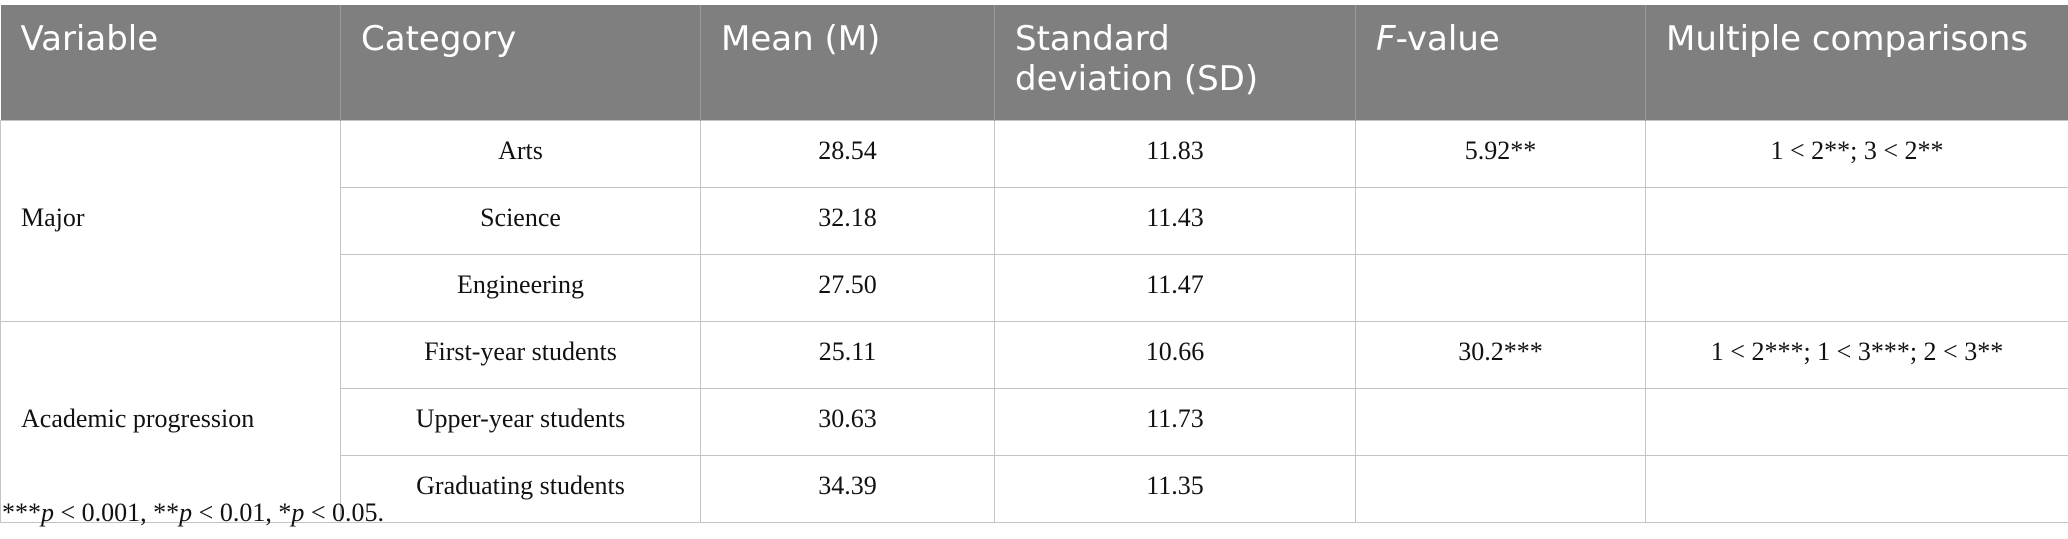 The width and height of the screenshot is (2068, 539). What do you see at coordinates (847, 288) in the screenshot?
I see `mean-cell: 27.50` at bounding box center [847, 288].